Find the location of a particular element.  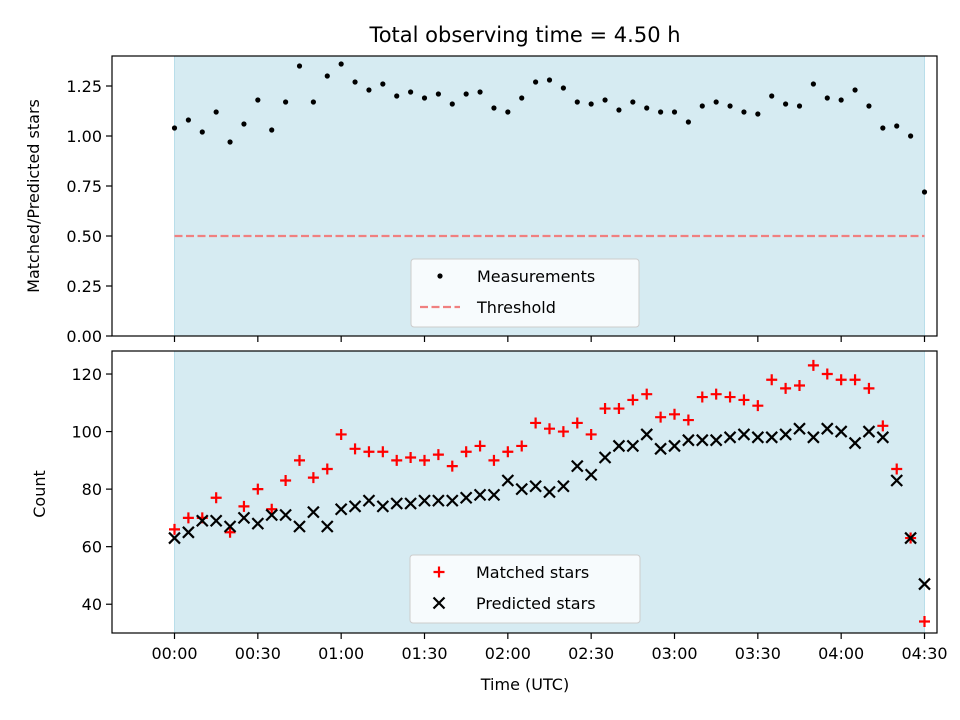

legend-label: Threshold is located at coordinates (516, 307).